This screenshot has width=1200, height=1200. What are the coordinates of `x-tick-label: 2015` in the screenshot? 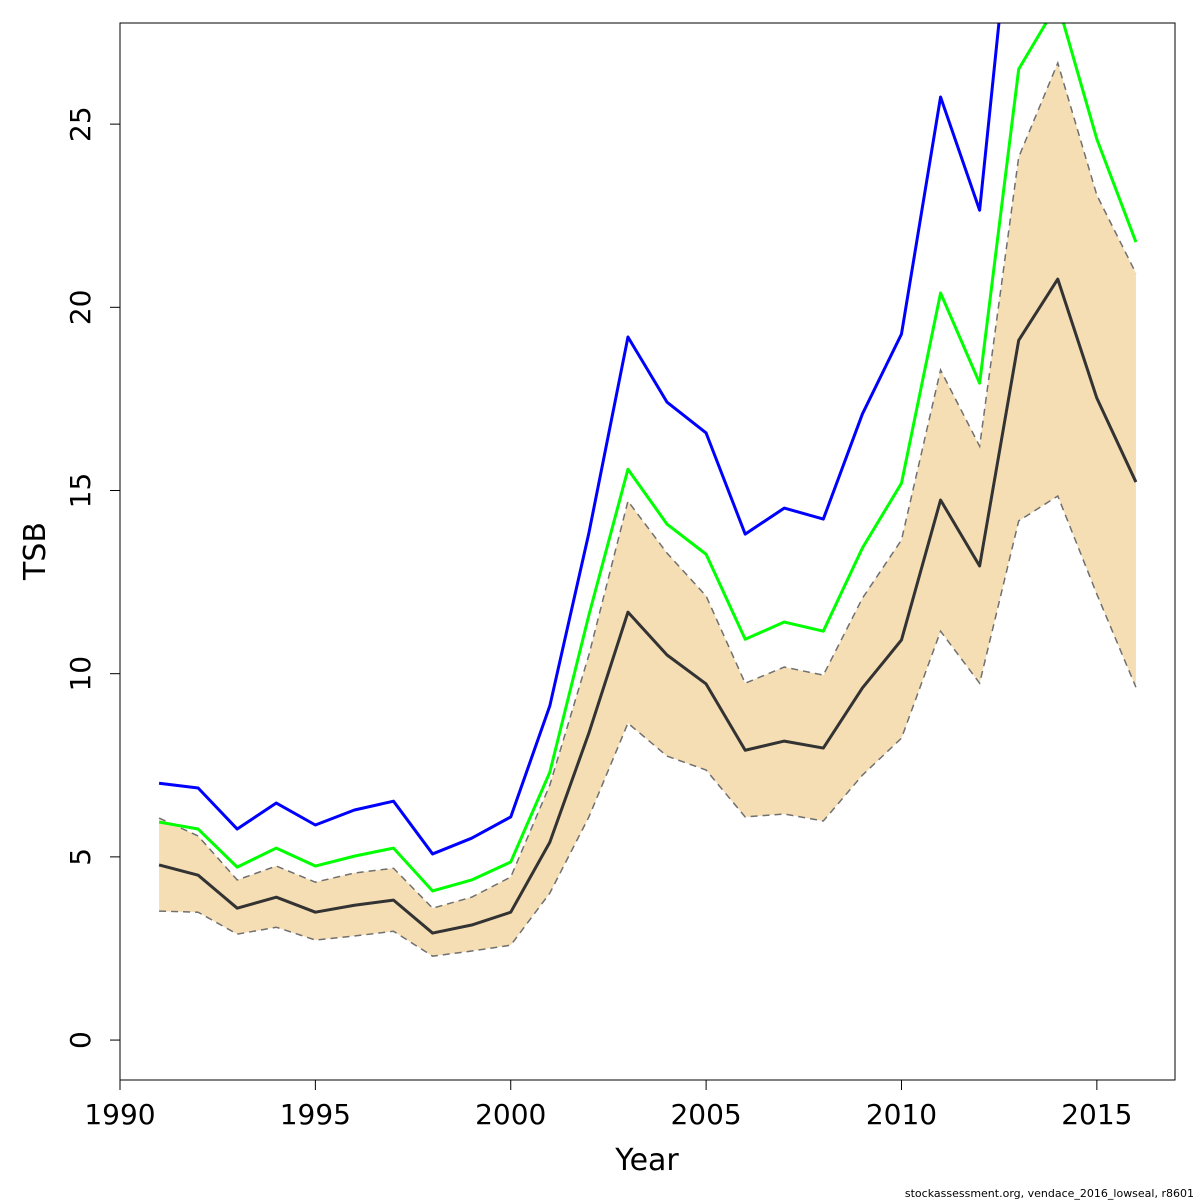 It's located at (1096, 1114).